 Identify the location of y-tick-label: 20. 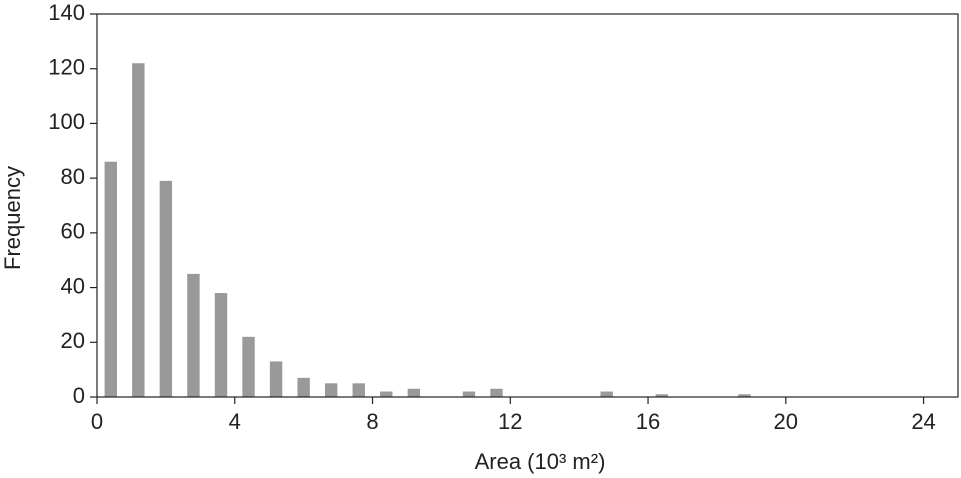
(73, 340).